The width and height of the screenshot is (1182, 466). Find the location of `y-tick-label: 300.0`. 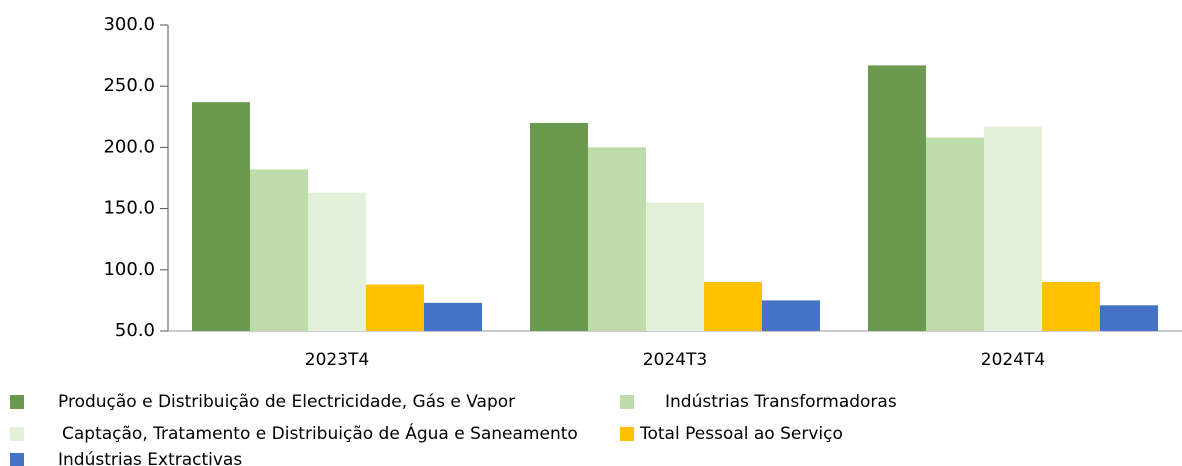

y-tick-label: 300.0 is located at coordinates (129, 24).